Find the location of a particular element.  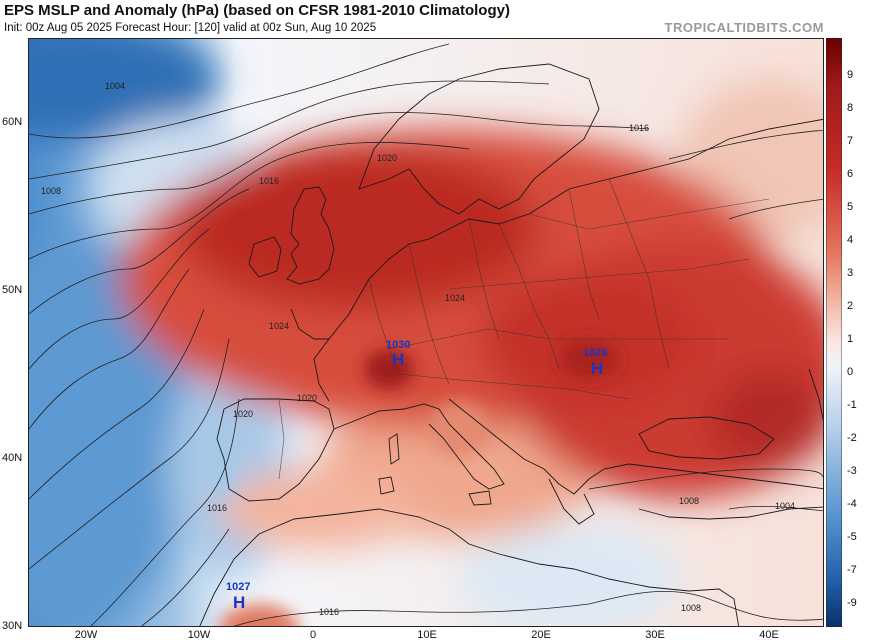

colorbar-tick-label: -1 is located at coordinates (852, 405).